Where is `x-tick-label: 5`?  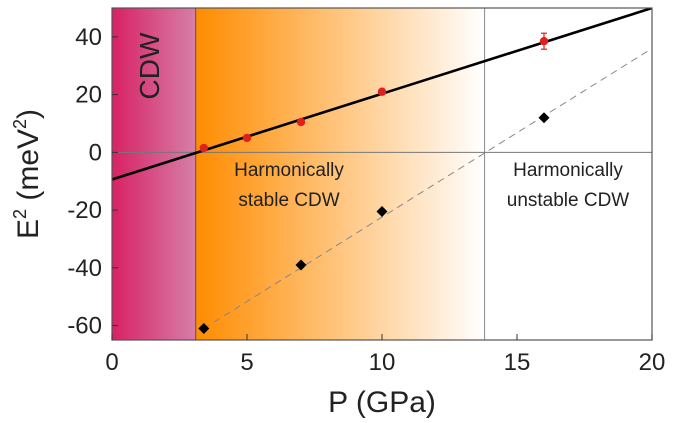 x-tick-label: 5 is located at coordinates (246, 362).